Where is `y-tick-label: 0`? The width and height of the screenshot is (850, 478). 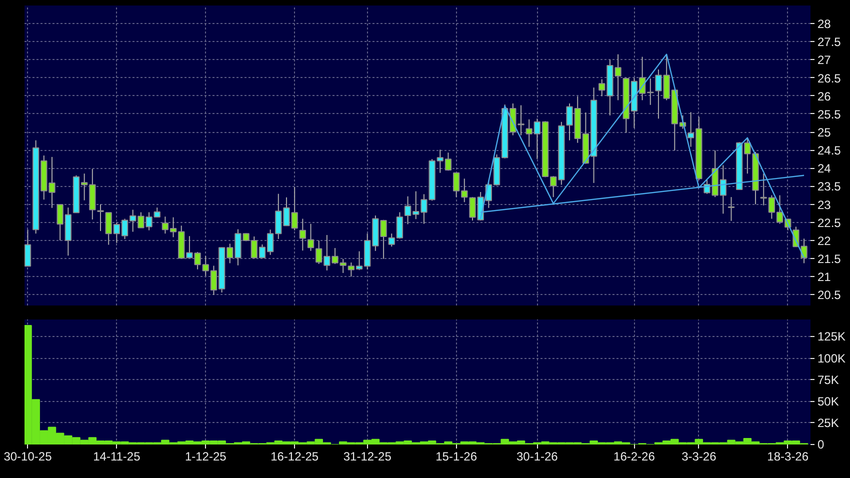 y-tick-label: 0 is located at coordinates (821, 445).